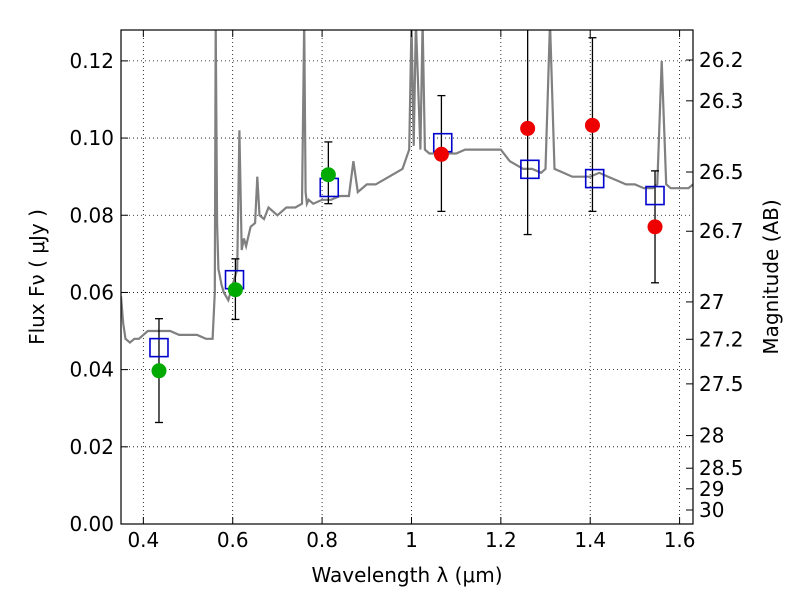 This screenshot has width=800, height=600. I want to click on x-tick-label: 1.2, so click(501, 540).